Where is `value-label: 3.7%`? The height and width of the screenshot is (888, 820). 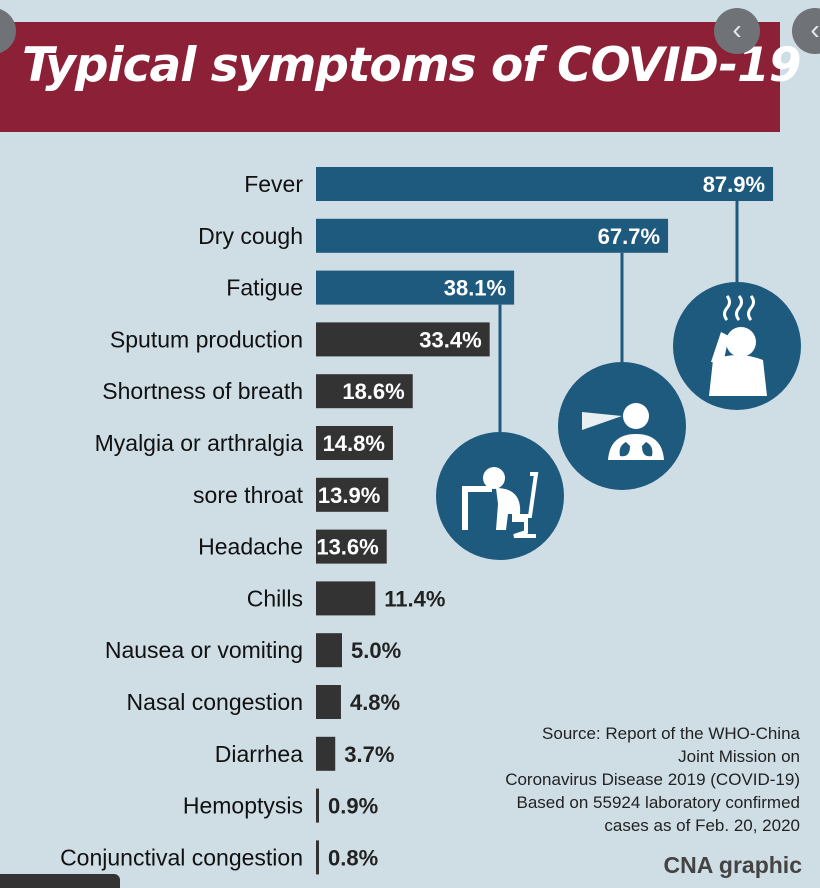 value-label: 3.7% is located at coordinates (369, 754).